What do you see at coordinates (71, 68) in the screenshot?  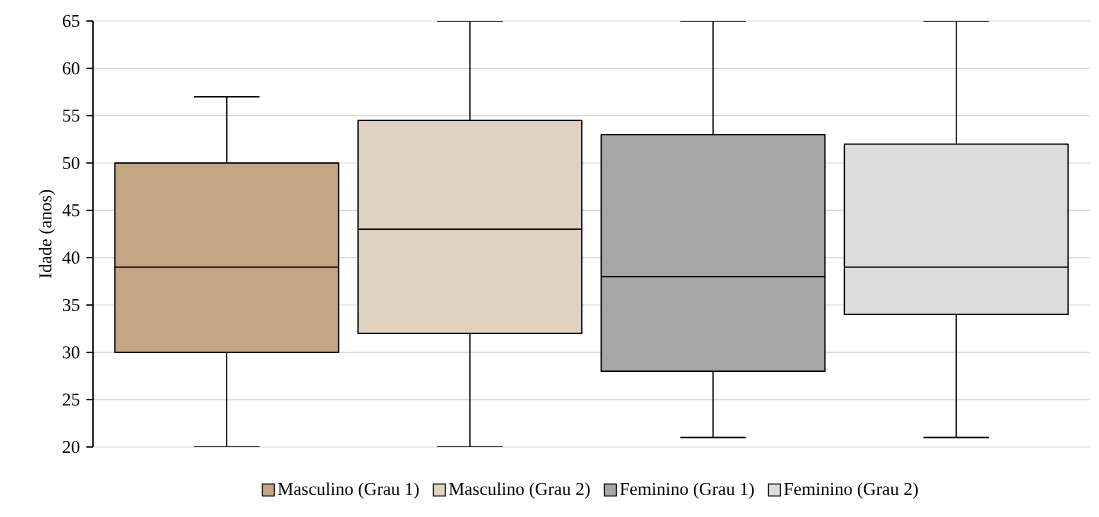 I see `y-tick-label: 60` at bounding box center [71, 68].